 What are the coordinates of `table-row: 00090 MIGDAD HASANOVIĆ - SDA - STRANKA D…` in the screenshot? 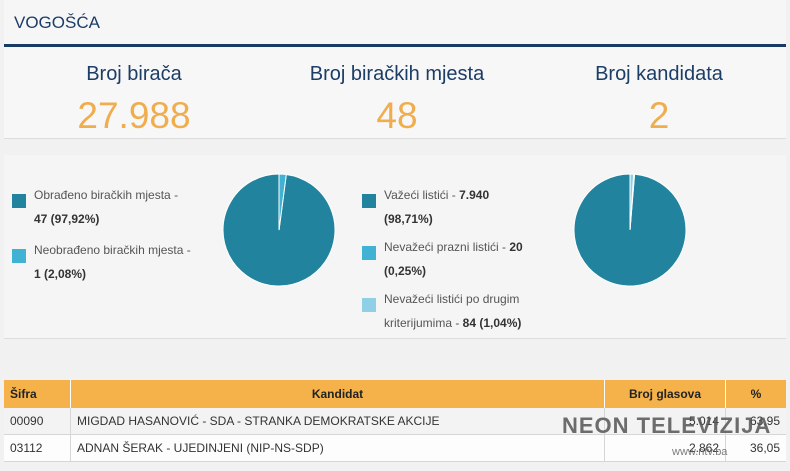 It's located at (395, 421).